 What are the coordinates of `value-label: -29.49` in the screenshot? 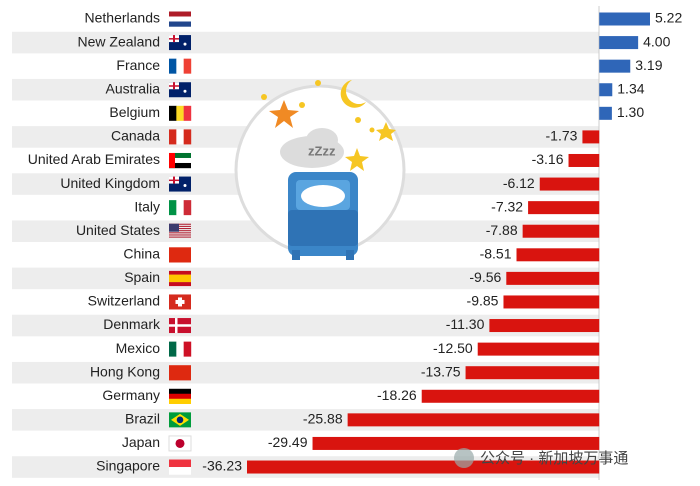 It's located at (288, 442).